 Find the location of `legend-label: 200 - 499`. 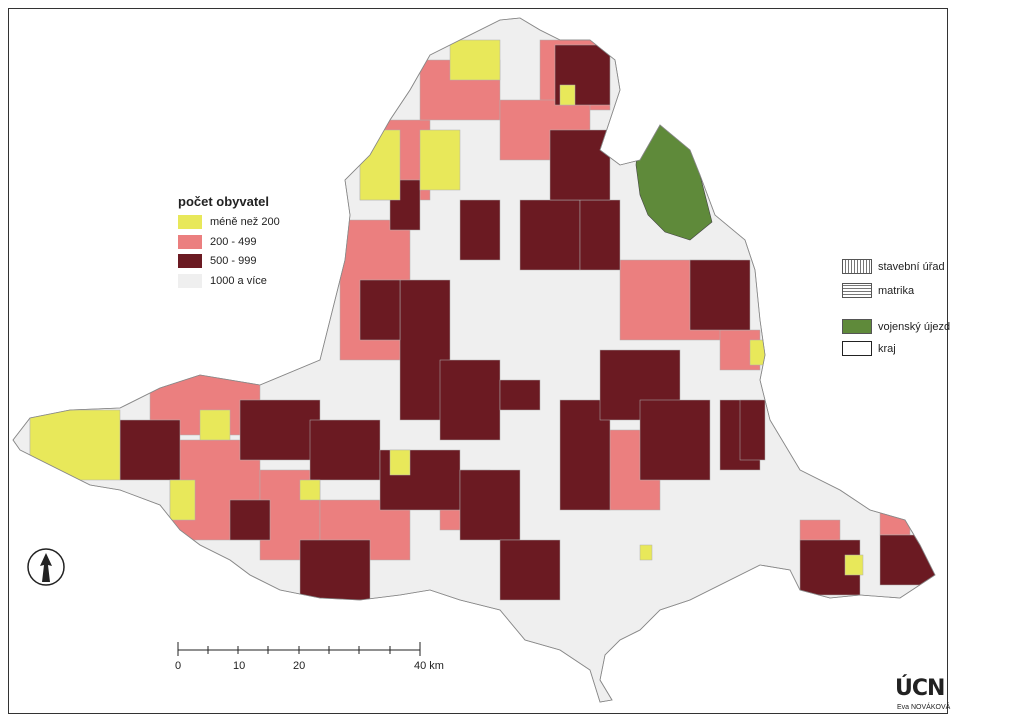

legend-label: 200 - 499 is located at coordinates (233, 241).